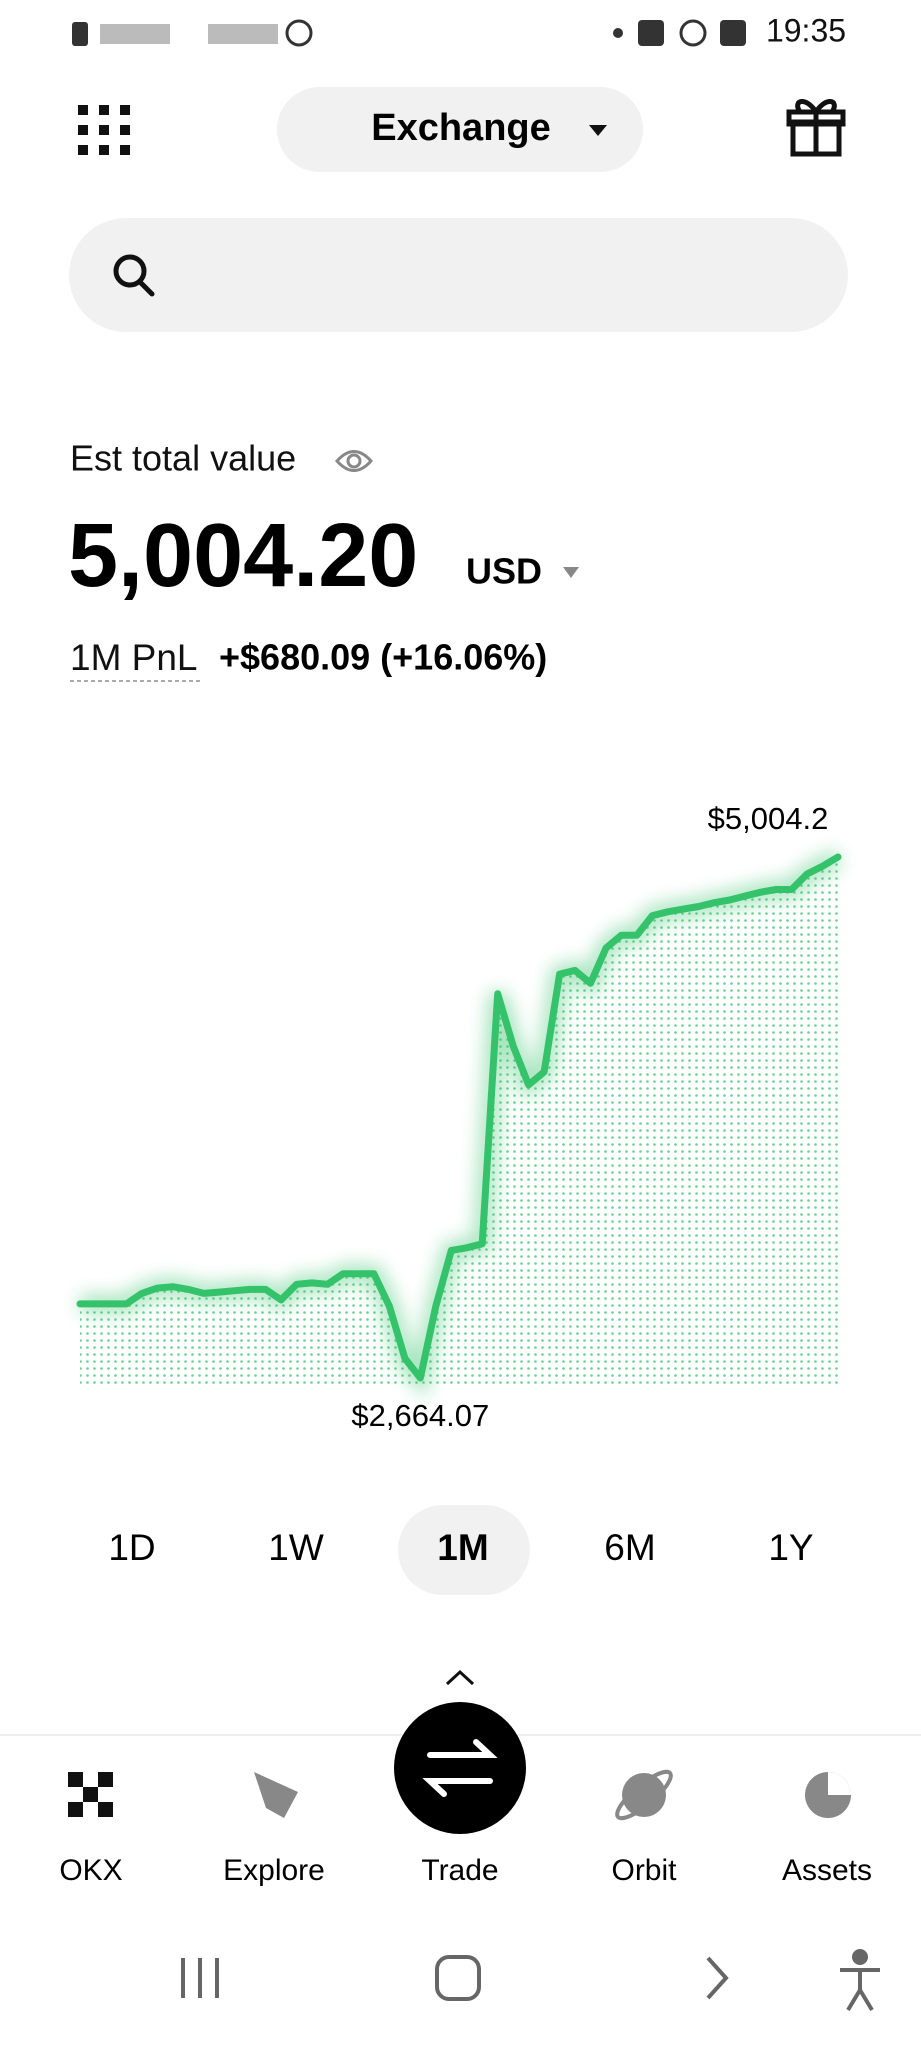  Describe the element at coordinates (827, 1870) in the screenshot. I see `nav-label: Assets` at that location.